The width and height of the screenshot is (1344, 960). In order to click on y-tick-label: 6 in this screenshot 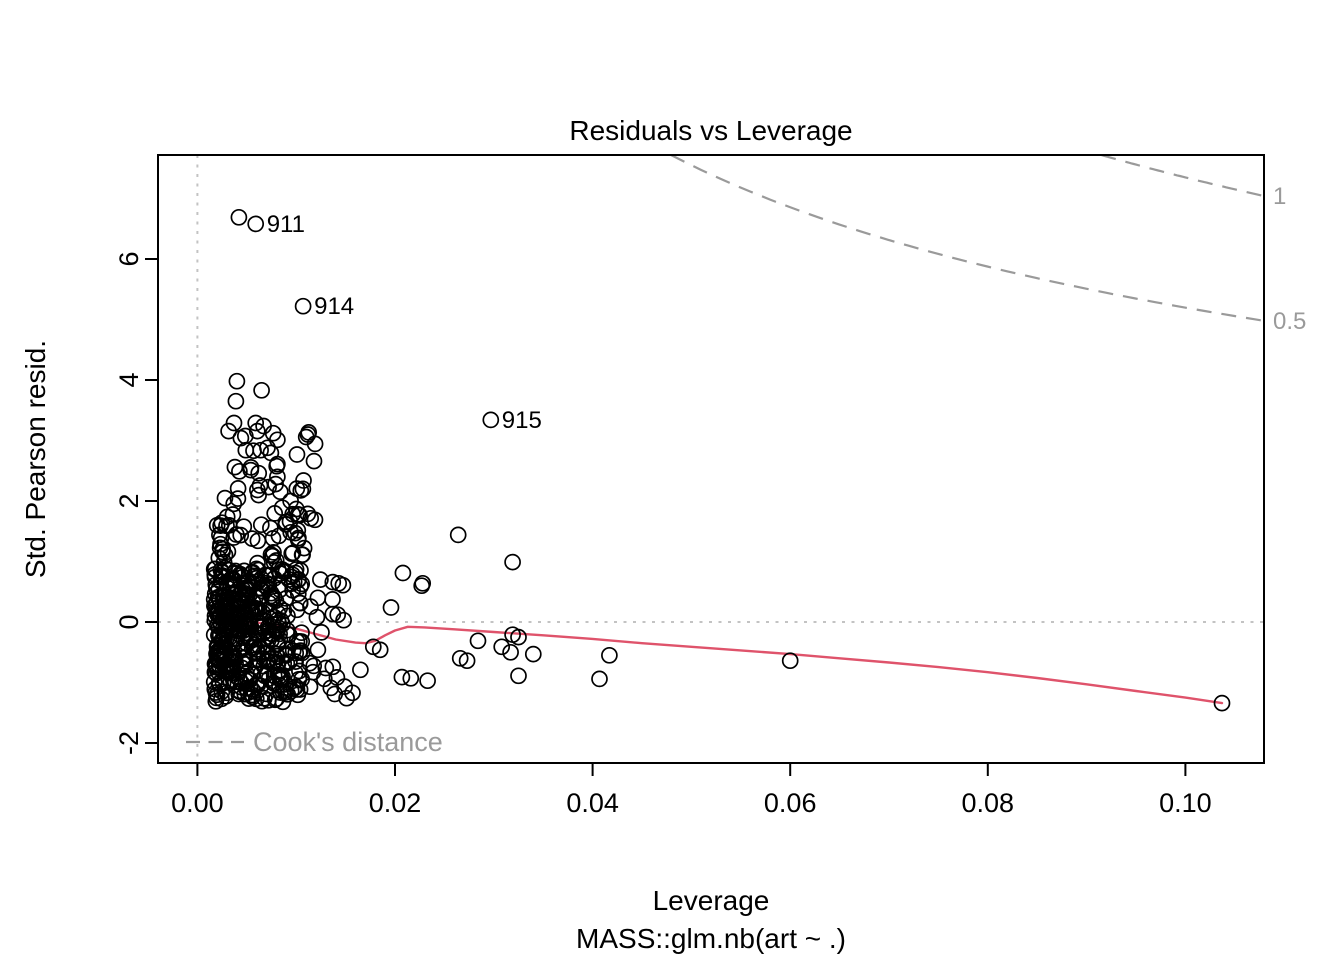, I will do `click(129, 258)`.